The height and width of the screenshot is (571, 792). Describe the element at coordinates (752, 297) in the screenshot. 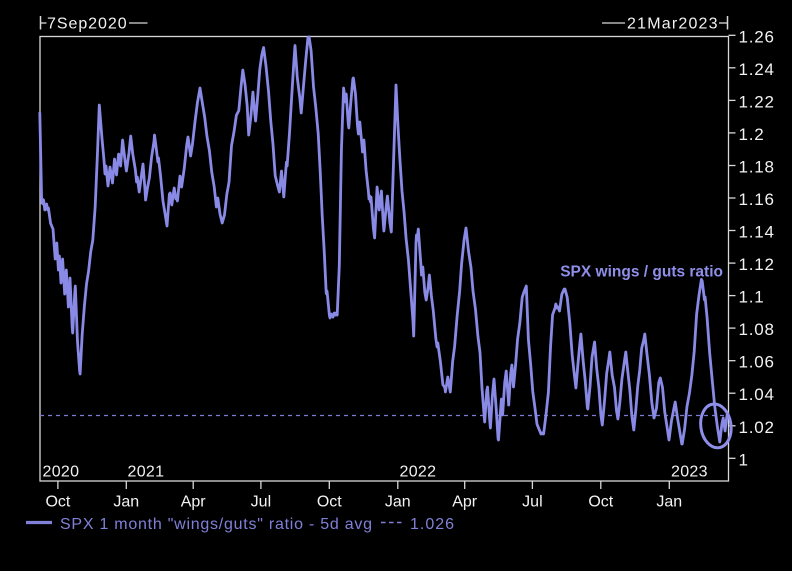

I see `svg-text: 1.1` at that location.